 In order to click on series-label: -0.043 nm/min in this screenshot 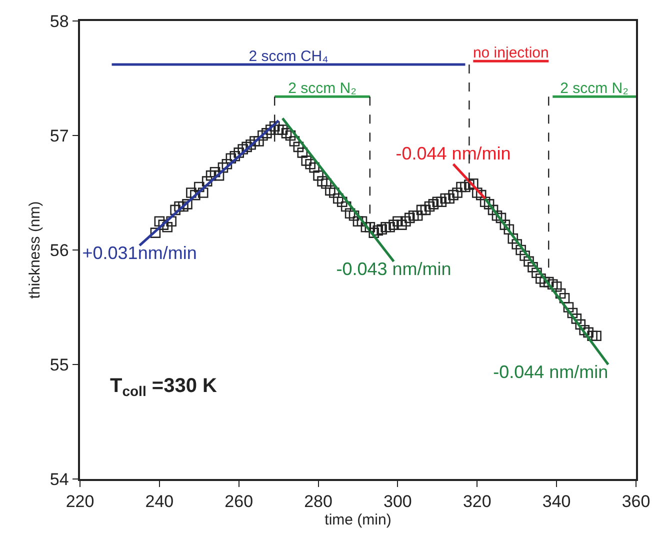, I will do `click(394, 268)`.